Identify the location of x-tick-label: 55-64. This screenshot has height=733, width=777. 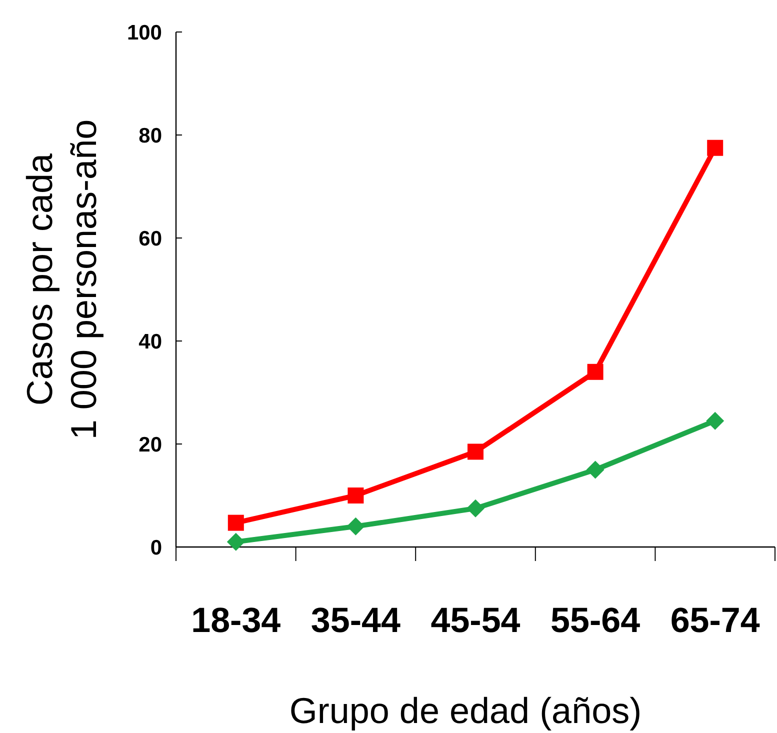
(595, 620).